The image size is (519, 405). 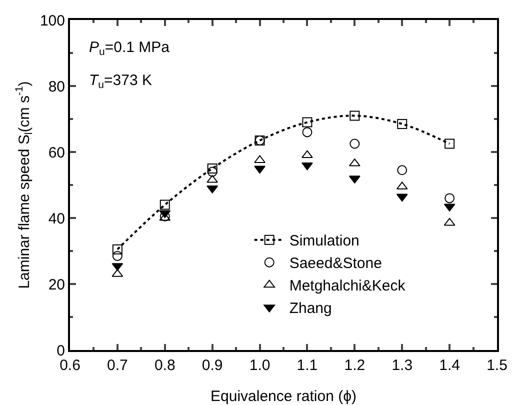 What do you see at coordinates (165, 365) in the screenshot?
I see `x-tick-label: 0.8` at bounding box center [165, 365].